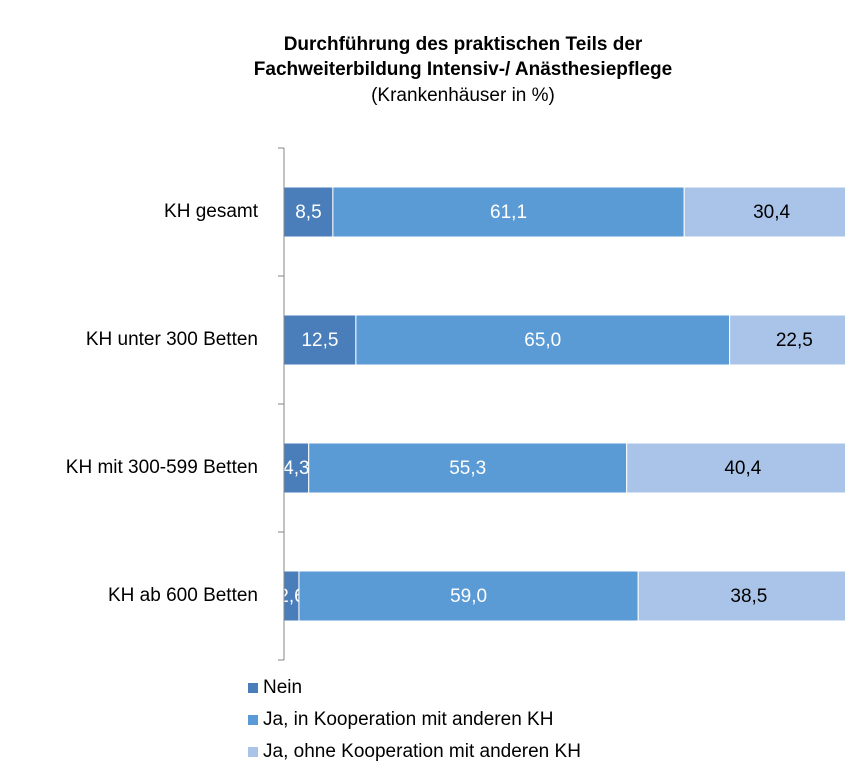 The width and height of the screenshot is (845, 765). What do you see at coordinates (183, 595) in the screenshot?
I see `y-tick-label: KH ab 600 Betten` at bounding box center [183, 595].